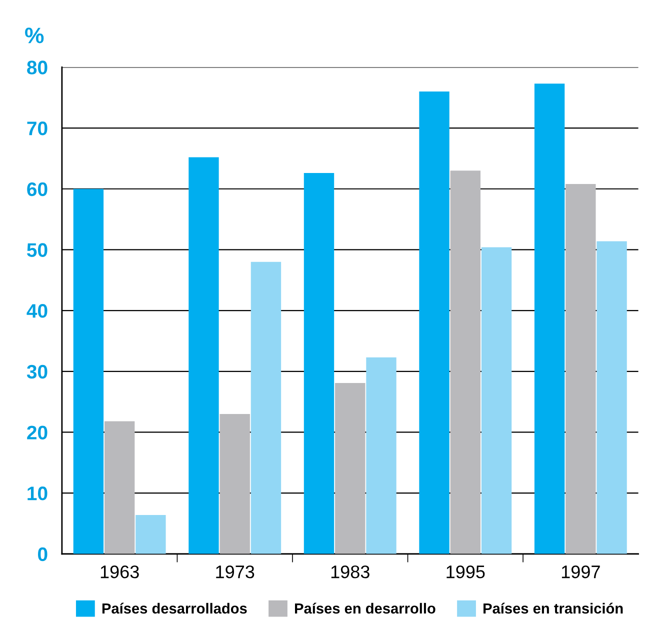 This screenshot has width=652, height=628. I want to click on y-tick-label: 20, so click(37, 433).